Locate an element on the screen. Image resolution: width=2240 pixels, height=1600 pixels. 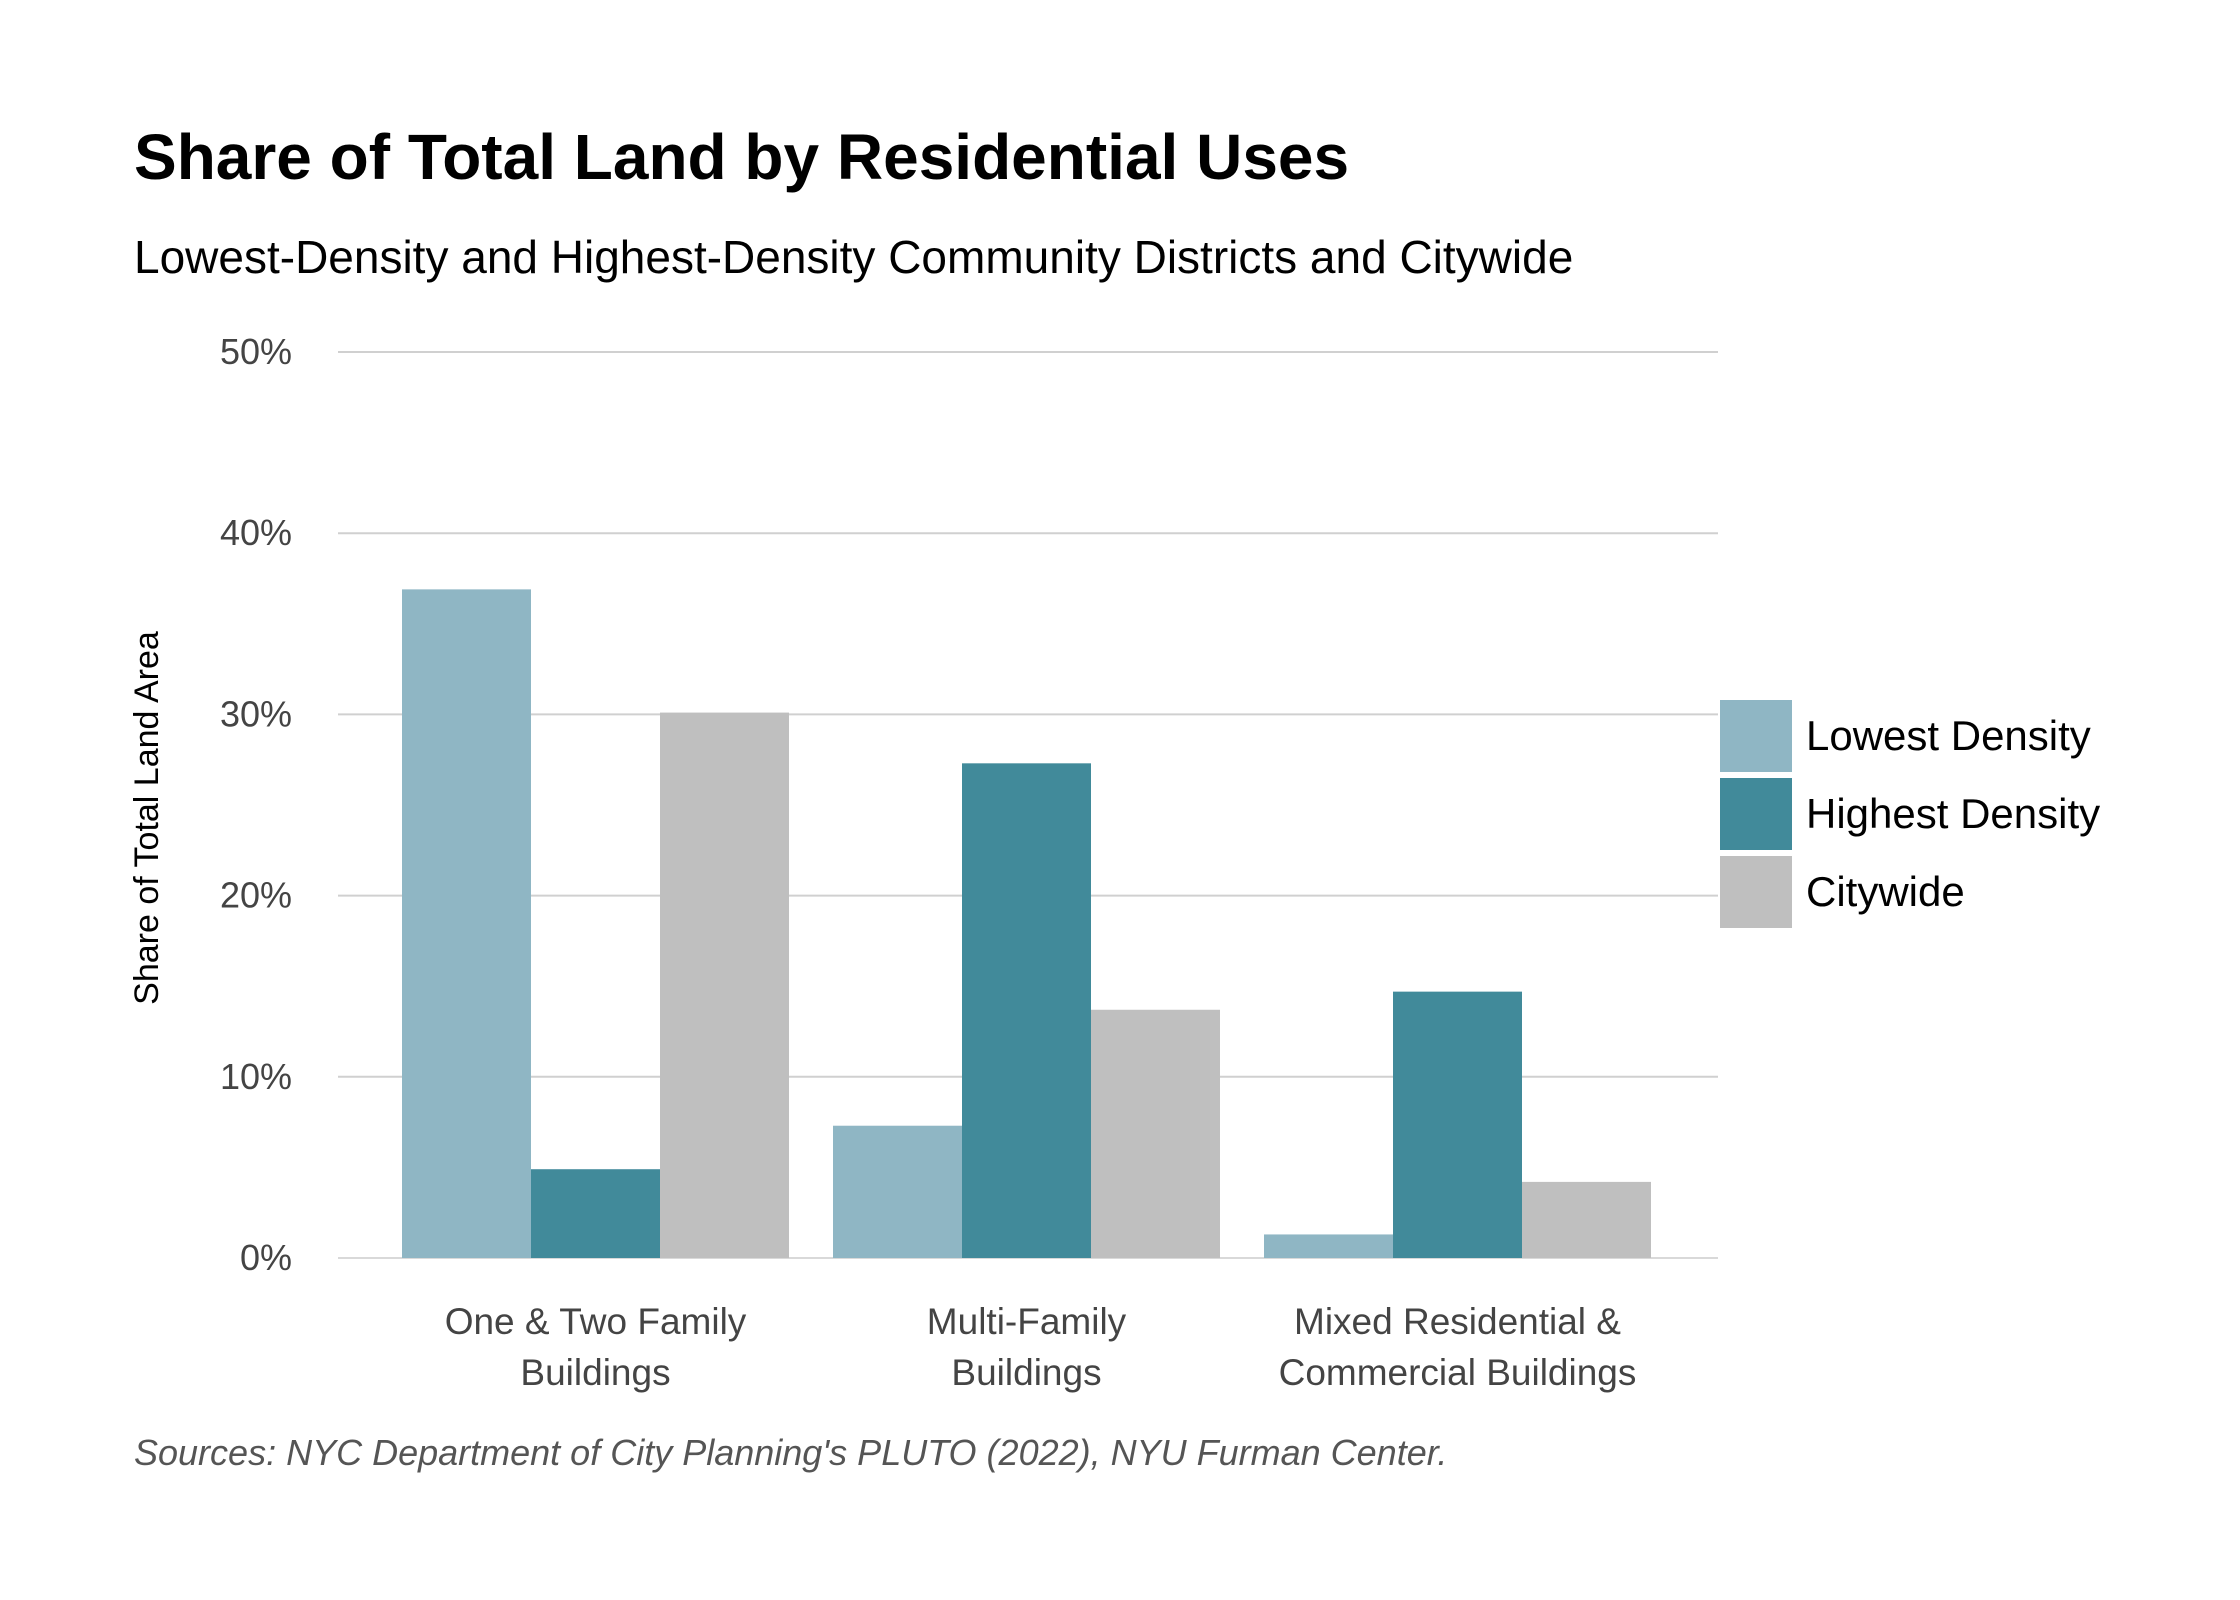
legend-swatch-lowest-density is located at coordinates (1756, 736).